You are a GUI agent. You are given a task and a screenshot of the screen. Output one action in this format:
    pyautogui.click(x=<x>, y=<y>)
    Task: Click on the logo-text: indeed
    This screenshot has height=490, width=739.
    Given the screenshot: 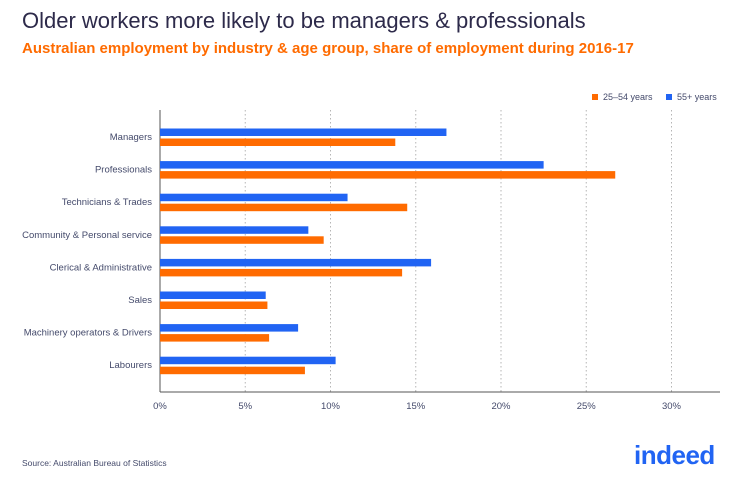 What is the action you would take?
    pyautogui.click(x=674, y=455)
    